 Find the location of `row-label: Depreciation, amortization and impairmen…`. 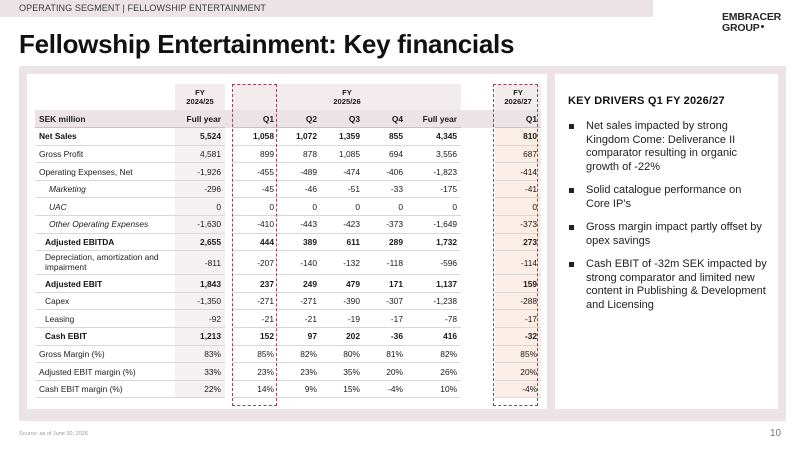

row-label: Depreciation, amortization and impairmen… is located at coordinates (105, 263).